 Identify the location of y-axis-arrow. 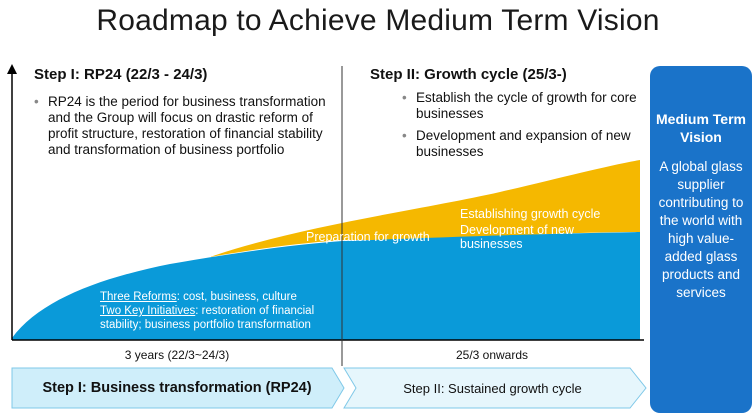
(12, 69).